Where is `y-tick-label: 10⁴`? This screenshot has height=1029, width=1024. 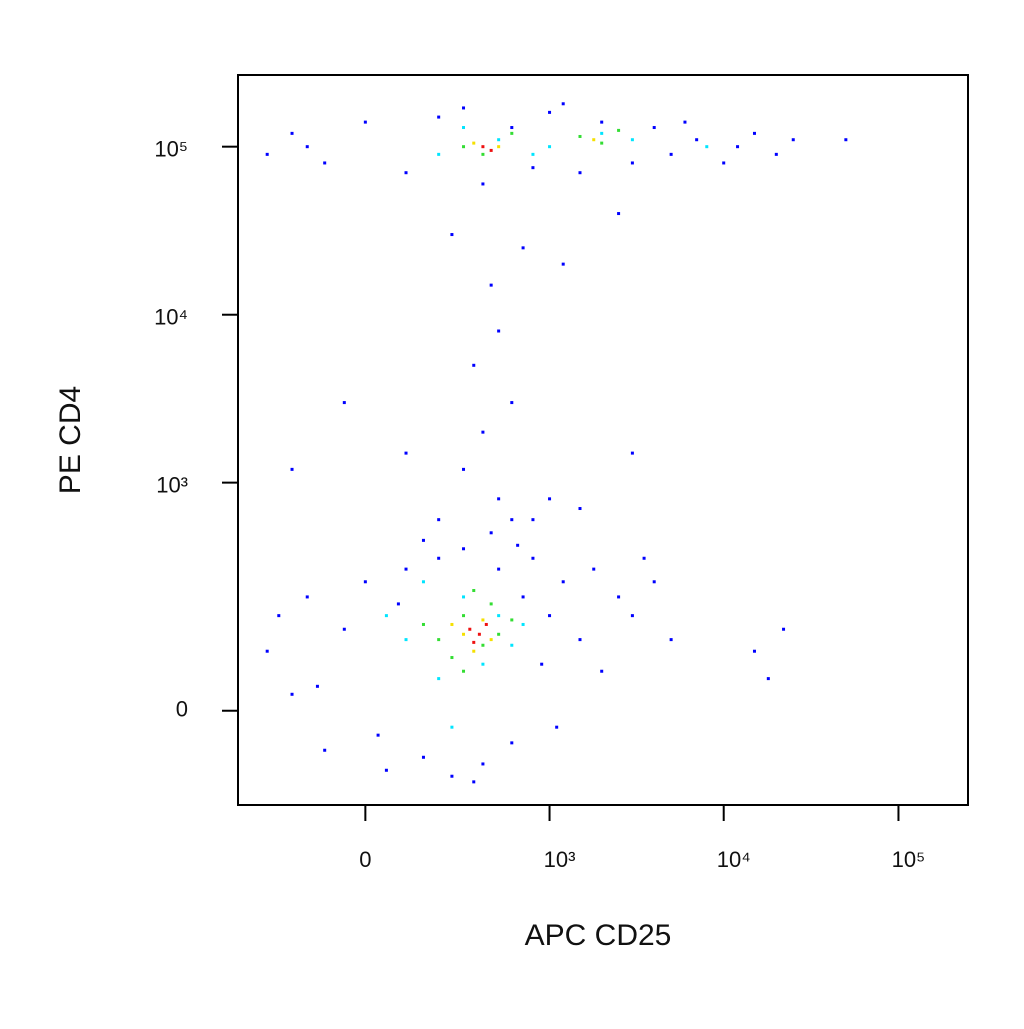 y-tick-label: 10⁴ is located at coordinates (171, 317).